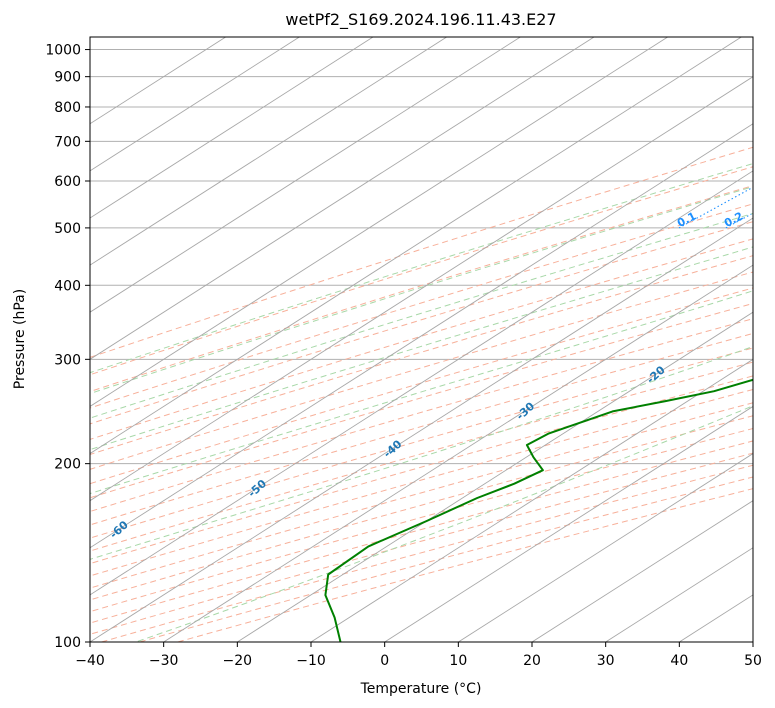 The width and height of the screenshot is (775, 708). I want to click on x-tick-label: −10, so click(311, 661).